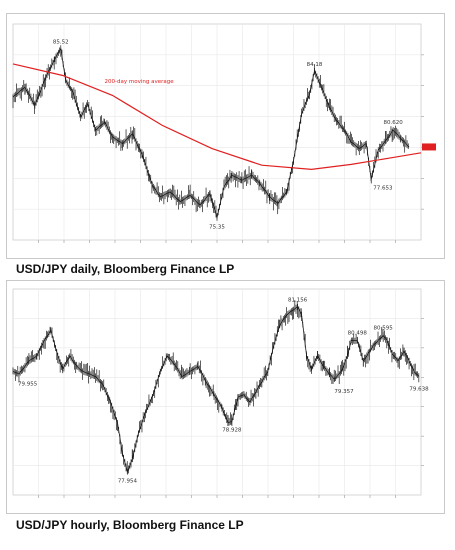 This screenshot has height=550, width=455. Describe the element at coordinates (232, 430) in the screenshot. I see `data-label: 78.928` at that location.